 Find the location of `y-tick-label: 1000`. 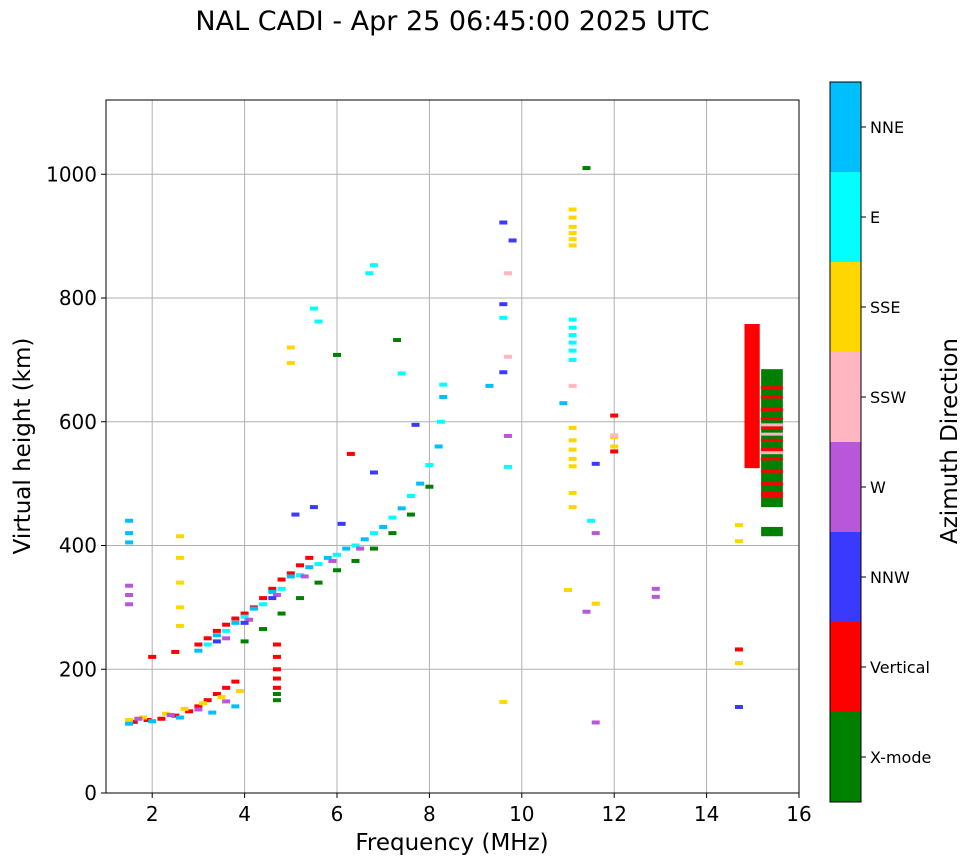

y-tick-label: 1000 is located at coordinates (71, 174).